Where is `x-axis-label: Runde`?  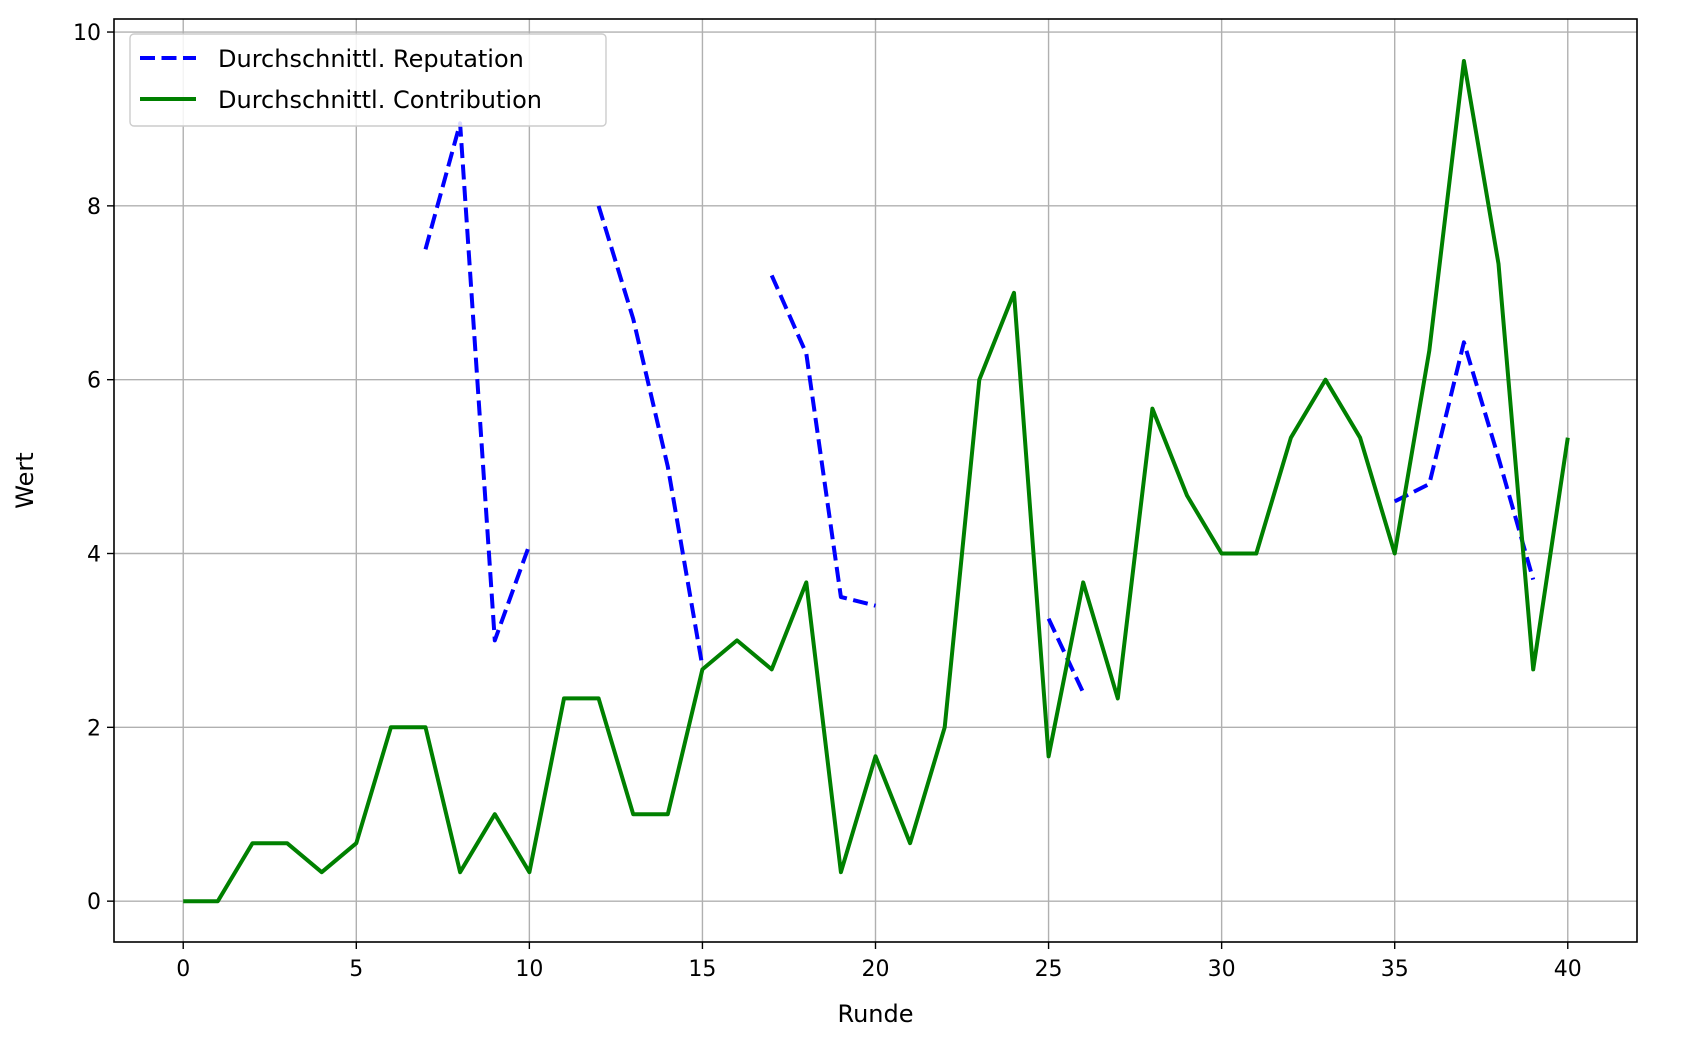
x-axis-label: Runde is located at coordinates (875, 1014).